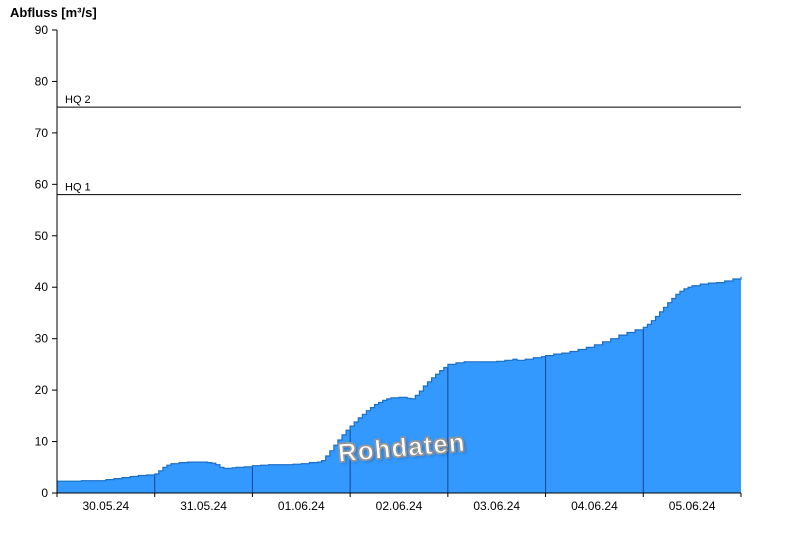  What do you see at coordinates (42, 30) in the screenshot?
I see `y-tick-label: 90` at bounding box center [42, 30].